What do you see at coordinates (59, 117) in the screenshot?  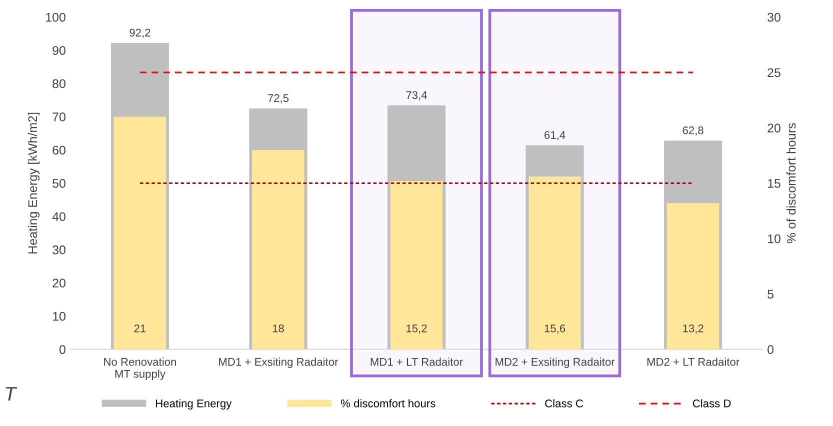 I see `y-tick-label: 70` at bounding box center [59, 117].